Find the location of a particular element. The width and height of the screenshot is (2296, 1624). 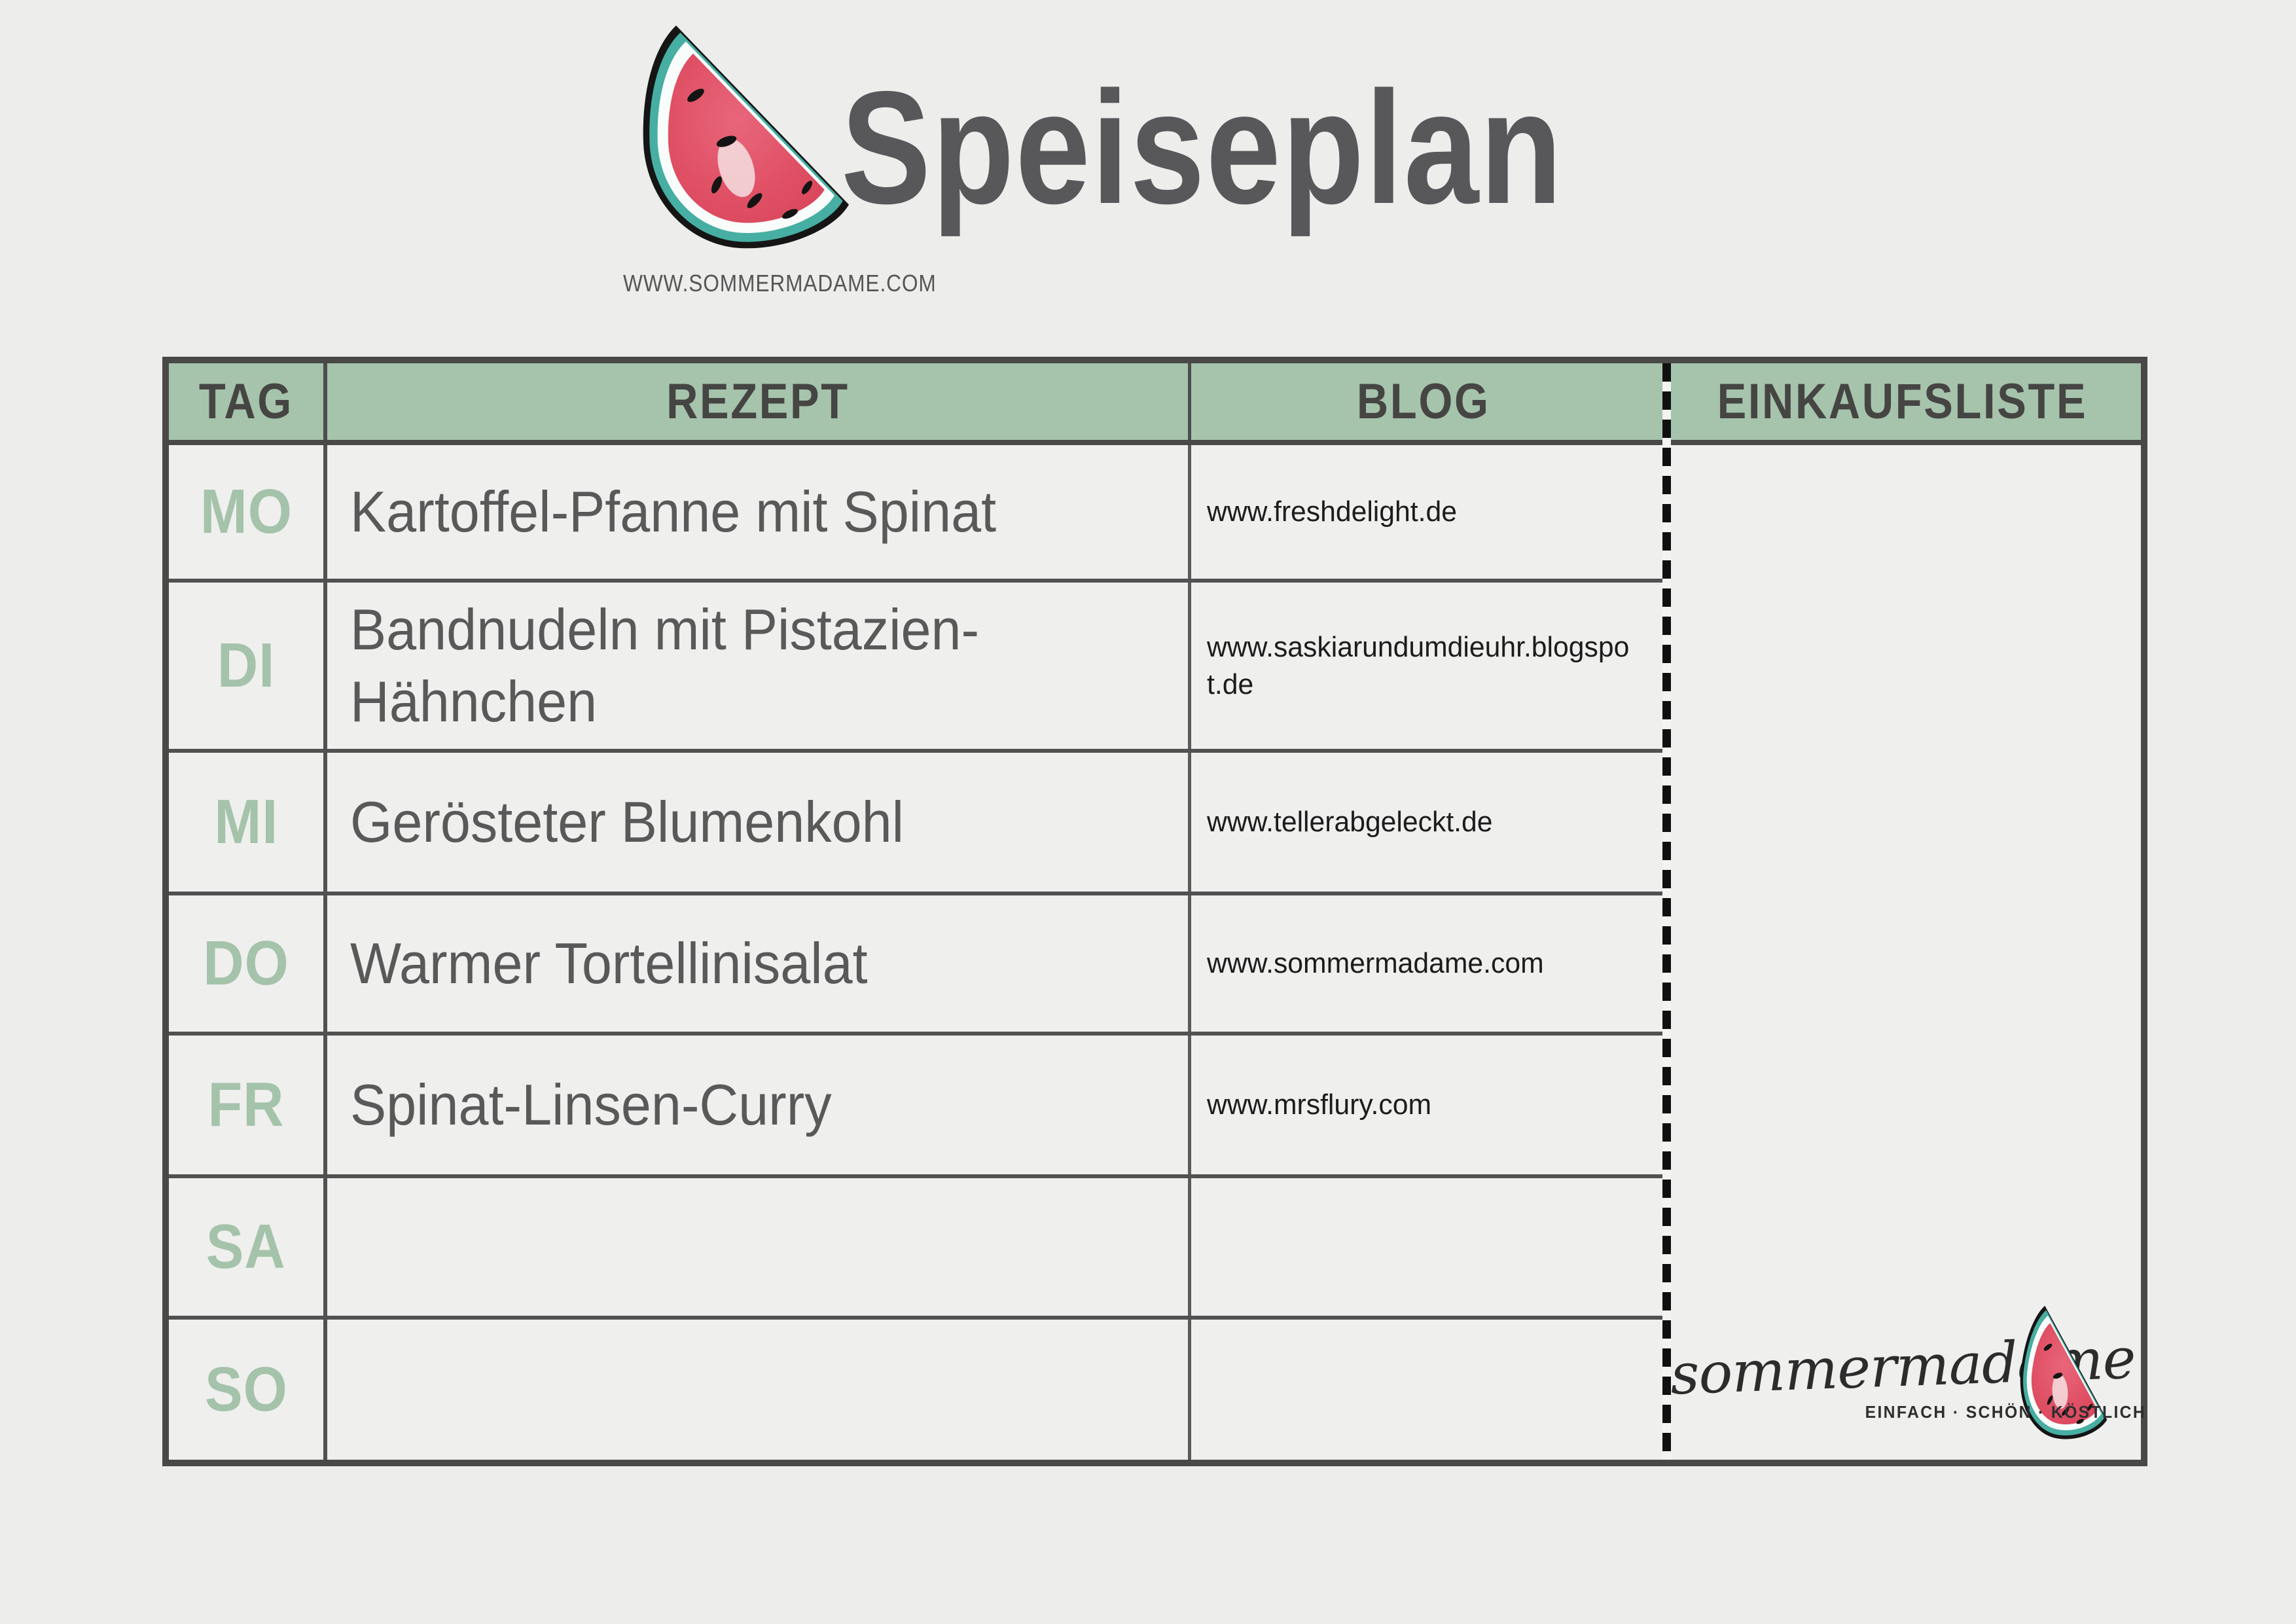

blog-cell: www.mrsflury.com is located at coordinates (1426, 1105).